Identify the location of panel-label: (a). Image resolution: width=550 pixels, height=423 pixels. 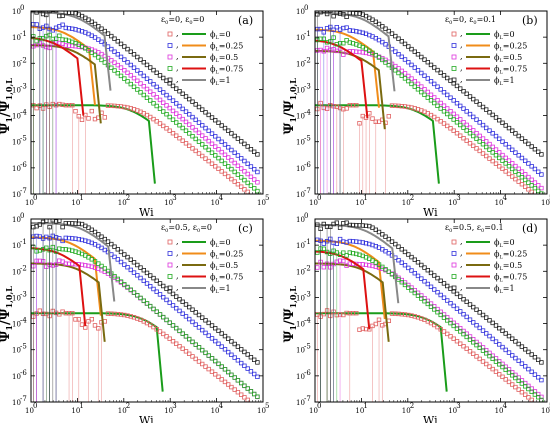
(245, 20).